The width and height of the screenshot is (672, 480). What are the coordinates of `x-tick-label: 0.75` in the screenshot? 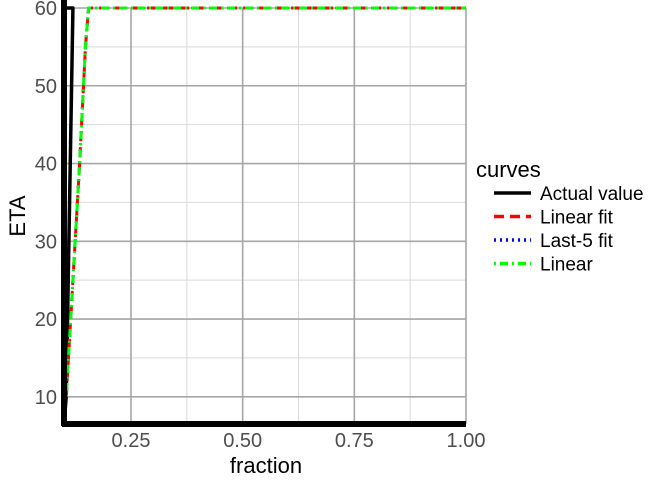 It's located at (354, 441).